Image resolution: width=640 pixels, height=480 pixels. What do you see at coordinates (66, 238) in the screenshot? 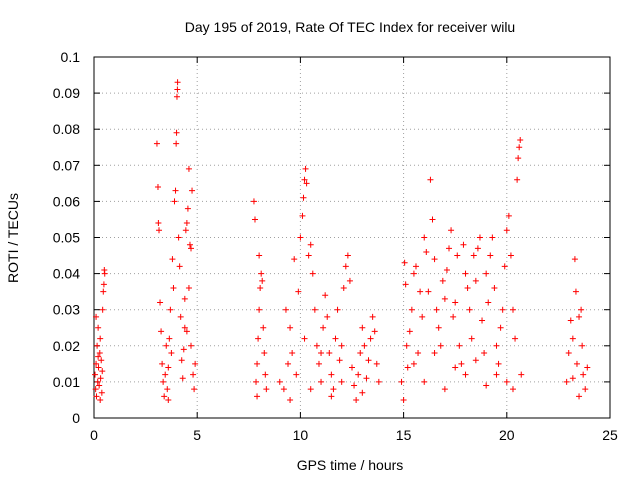
I see `y-tick-label: 0.05` at bounding box center [66, 238].